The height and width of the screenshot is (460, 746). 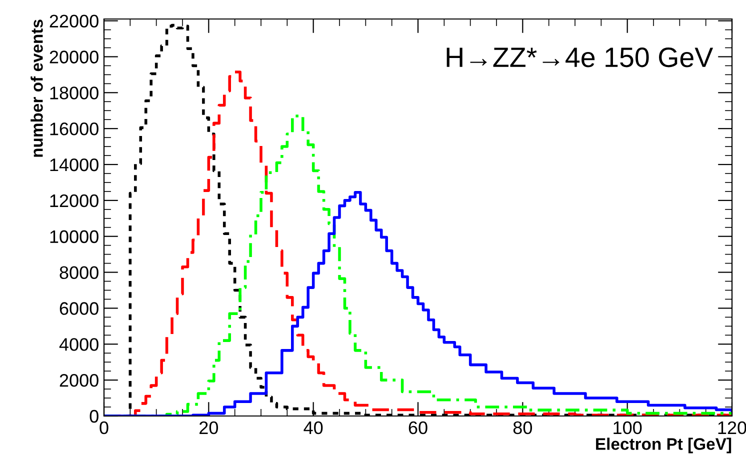 What do you see at coordinates (580, 58) in the screenshot?
I see `annotation: H→ZZ*→4e 150 GeV` at bounding box center [580, 58].